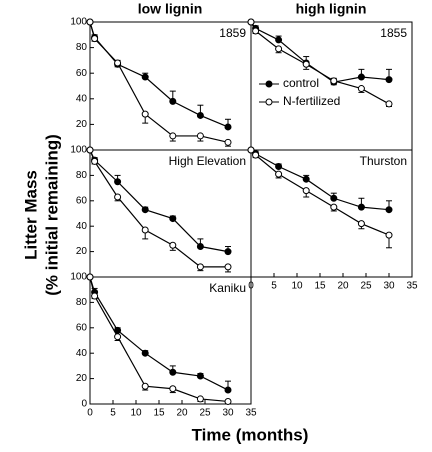 Image resolution: width=432 pixels, height=452 pixels. I want to click on legend-label: N-fertilized, so click(311, 101).